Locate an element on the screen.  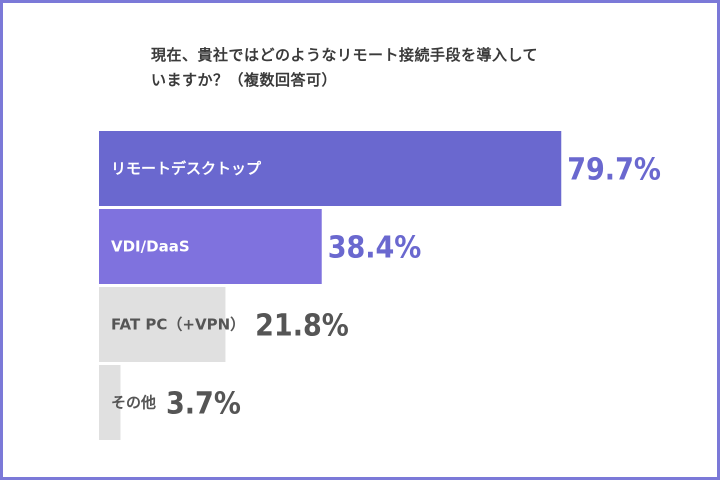
category-label-2: VDI/DaaS is located at coordinates (150, 247).